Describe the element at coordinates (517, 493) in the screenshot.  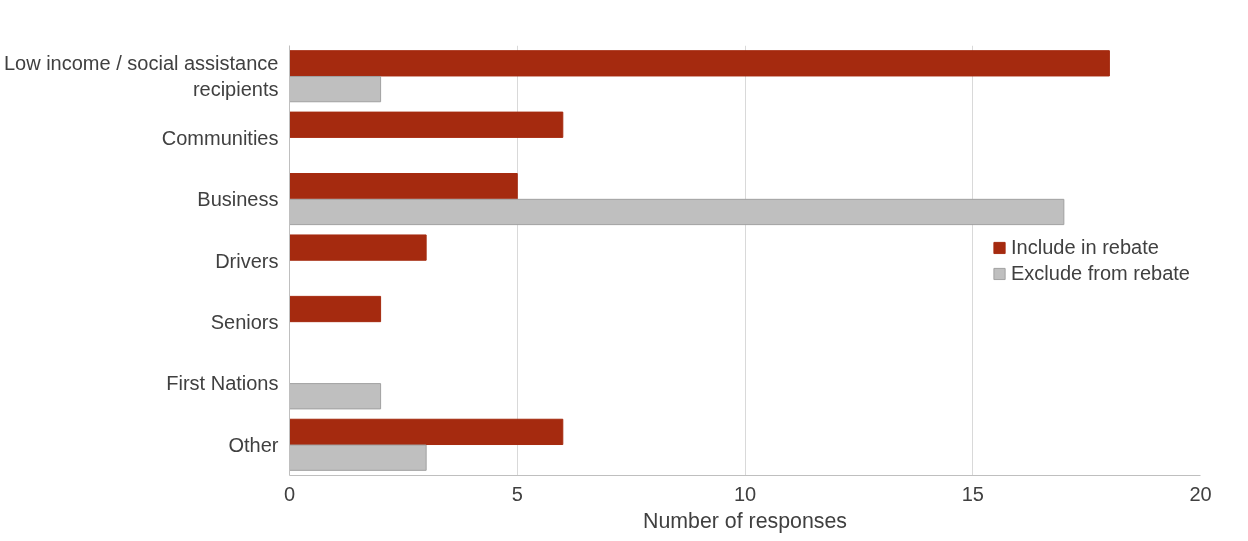
I see `x-tick-label: 5` at that location.